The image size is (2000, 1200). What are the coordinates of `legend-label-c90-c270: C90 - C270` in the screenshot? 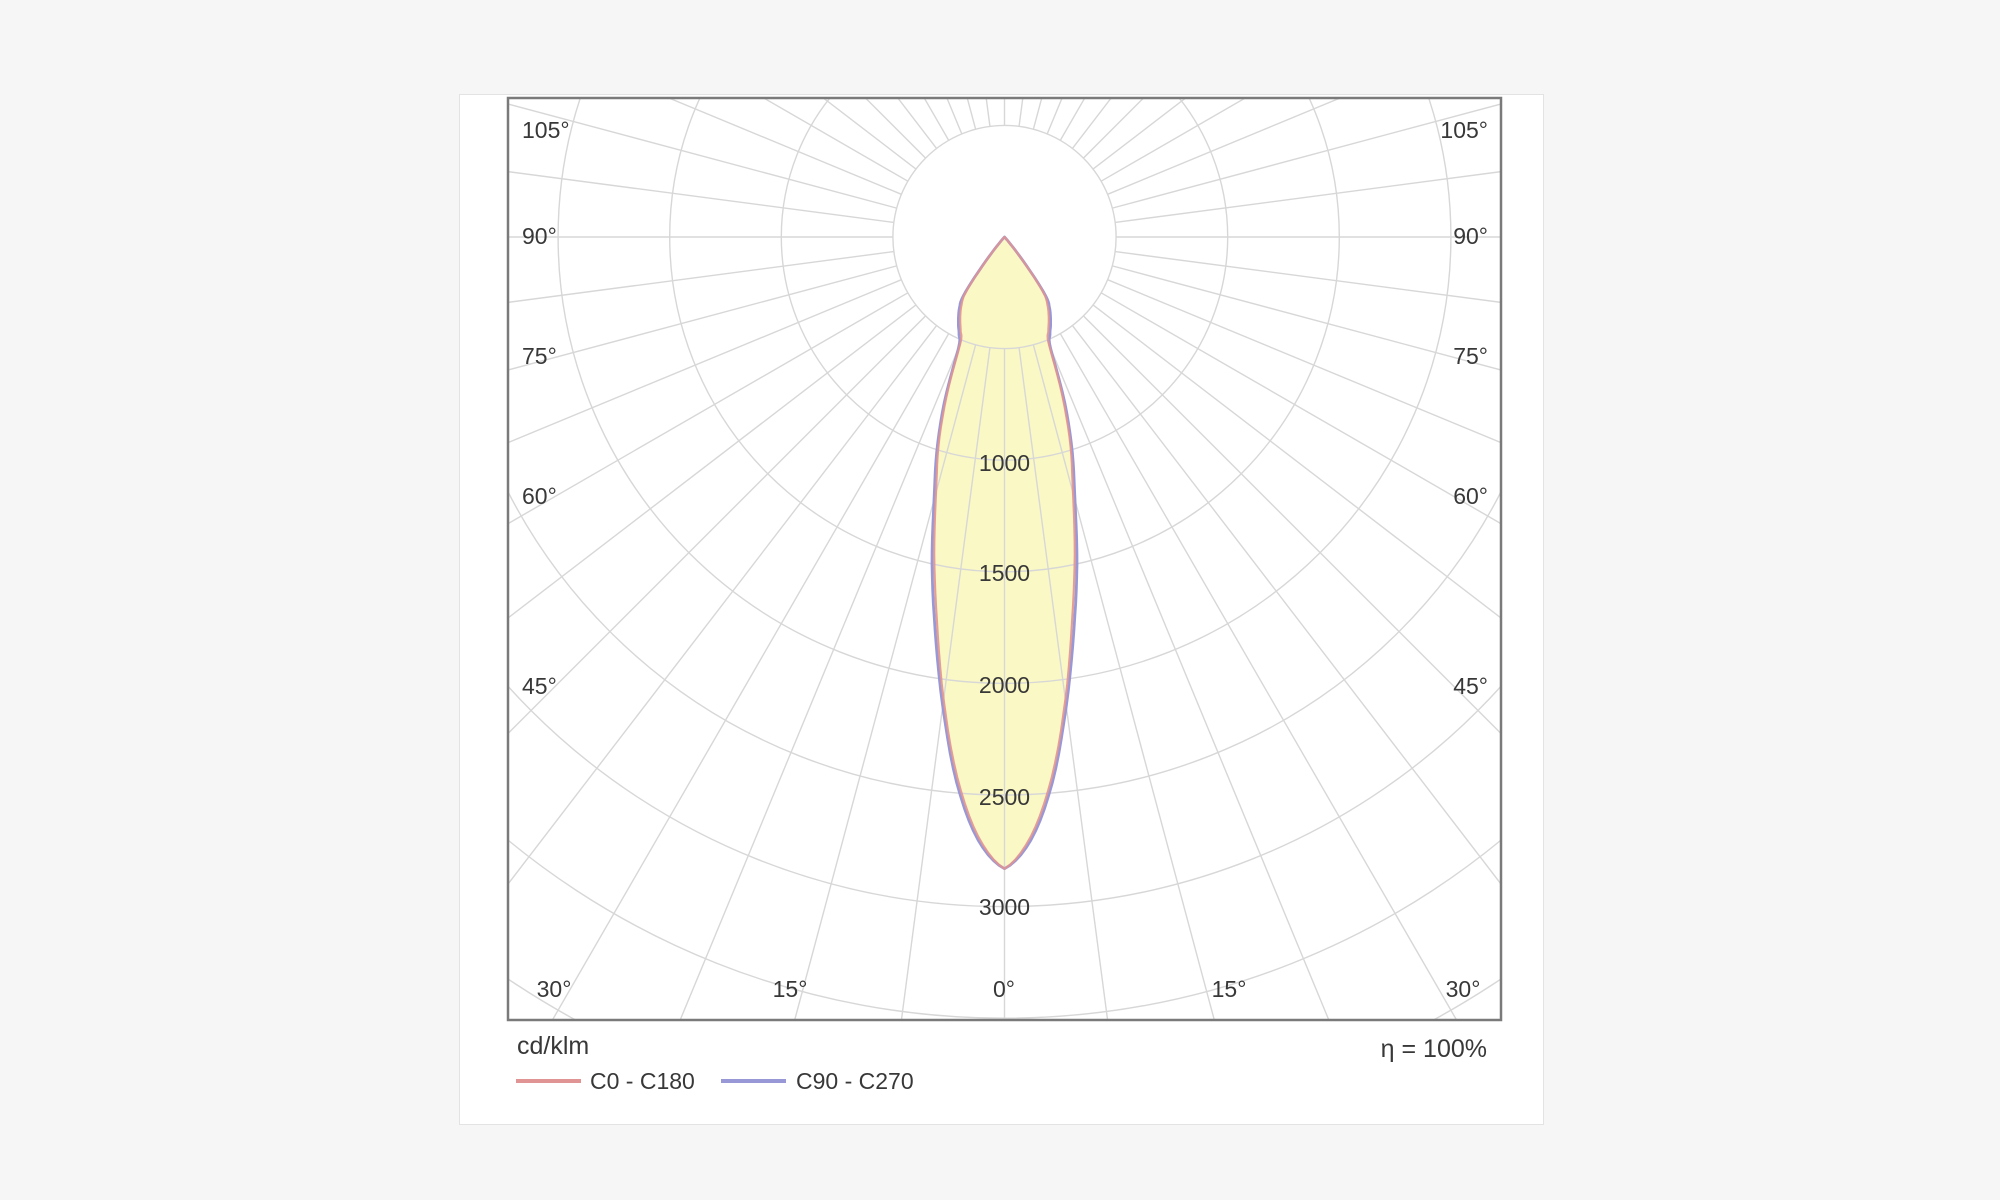 It's located at (855, 1081).